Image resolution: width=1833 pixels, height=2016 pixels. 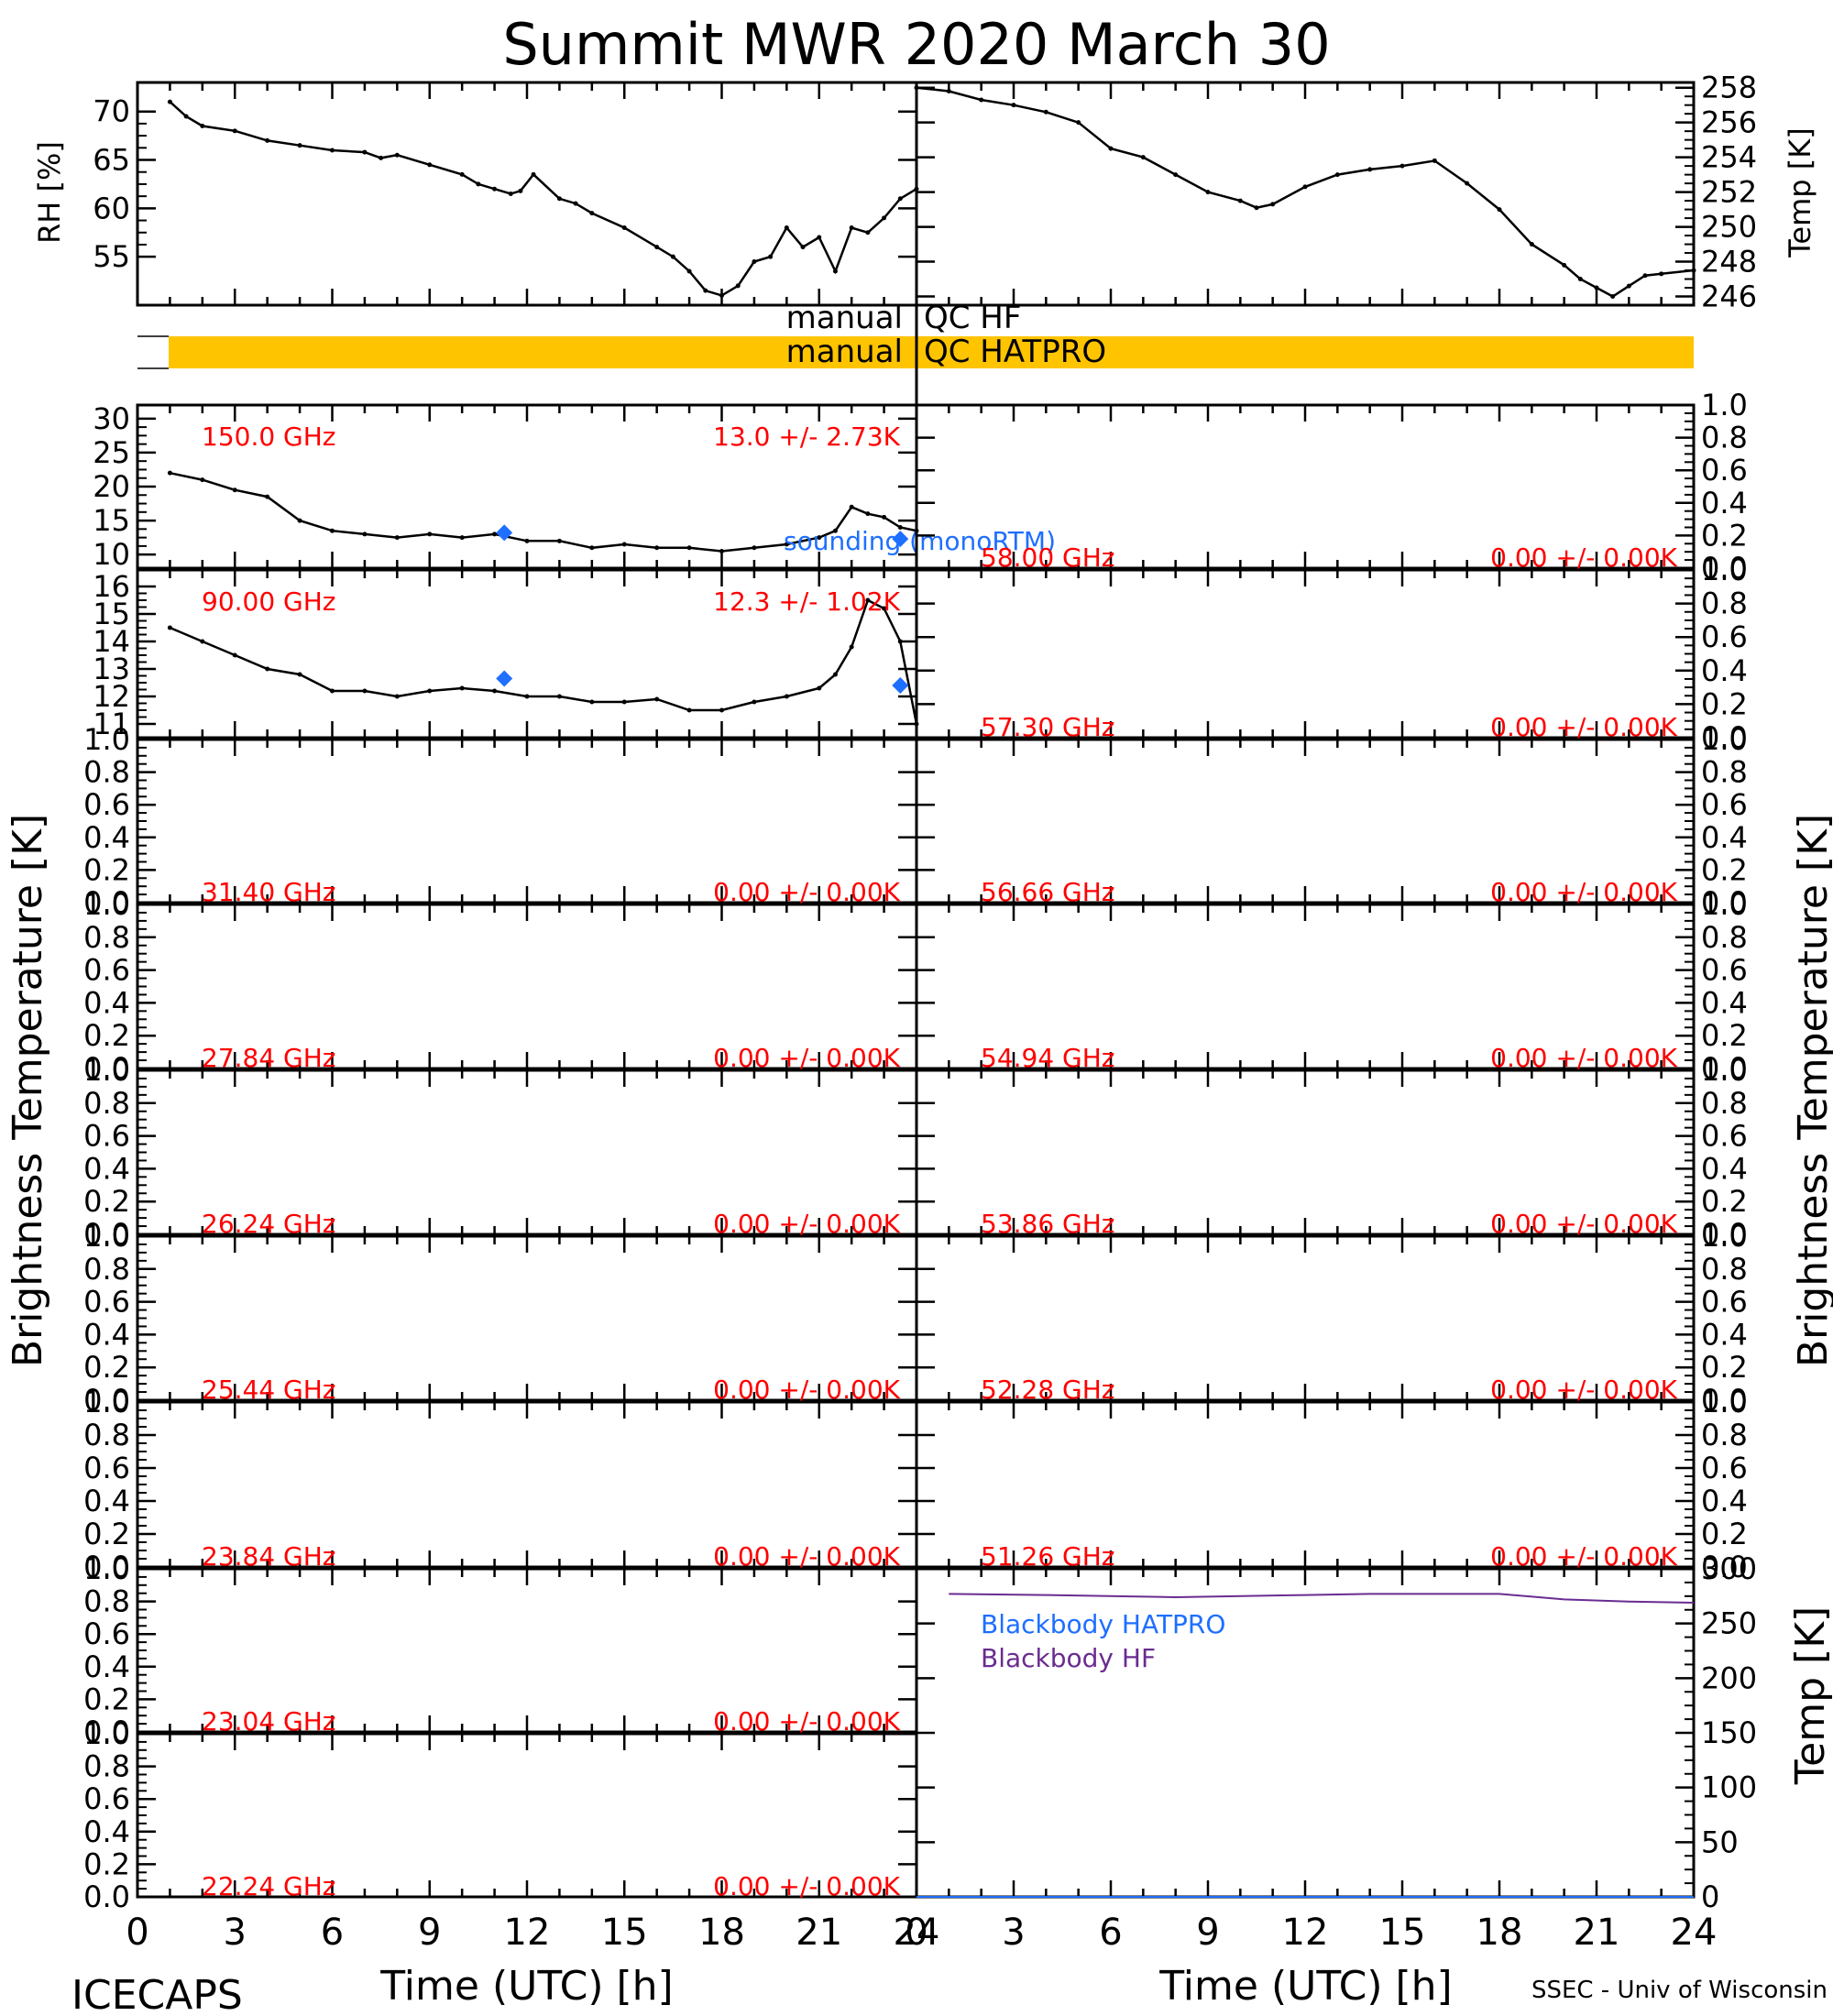 I want to click on y-tick-label: 254, so click(x=1729, y=157).